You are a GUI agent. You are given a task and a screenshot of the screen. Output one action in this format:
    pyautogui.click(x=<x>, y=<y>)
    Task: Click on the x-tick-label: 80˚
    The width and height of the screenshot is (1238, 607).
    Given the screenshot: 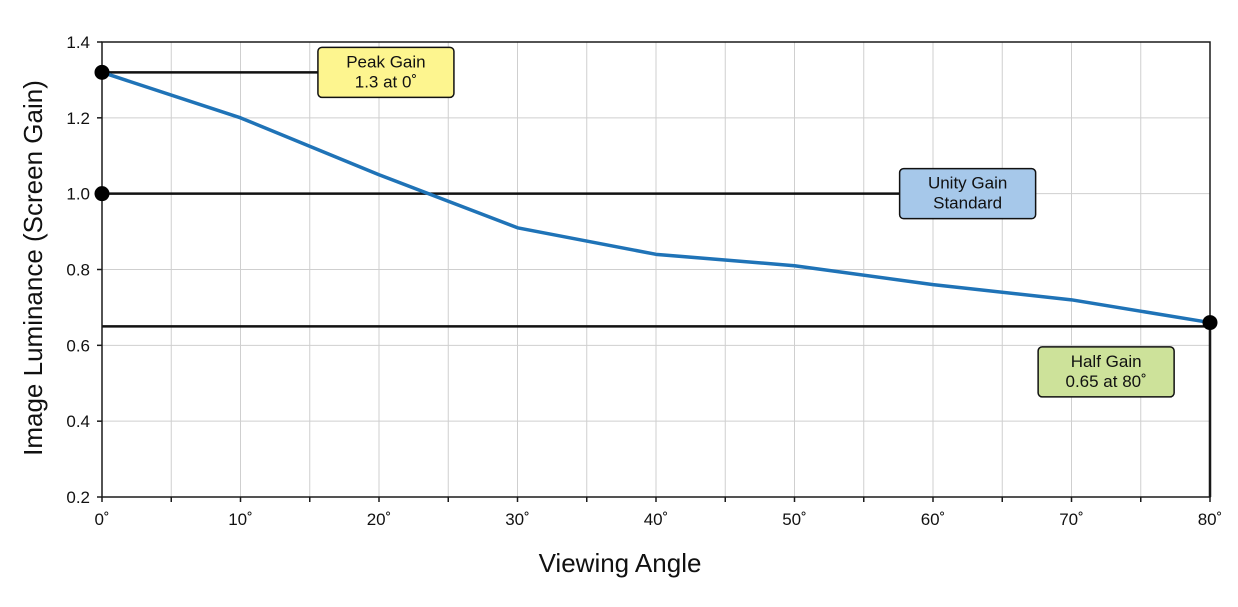 What is the action you would take?
    pyautogui.click(x=1210, y=519)
    